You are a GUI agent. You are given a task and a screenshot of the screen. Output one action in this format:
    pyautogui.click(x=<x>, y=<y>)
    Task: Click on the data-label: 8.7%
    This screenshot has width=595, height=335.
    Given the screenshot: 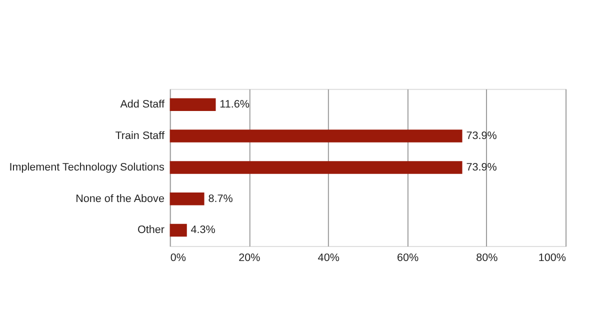 What is the action you would take?
    pyautogui.click(x=221, y=198)
    